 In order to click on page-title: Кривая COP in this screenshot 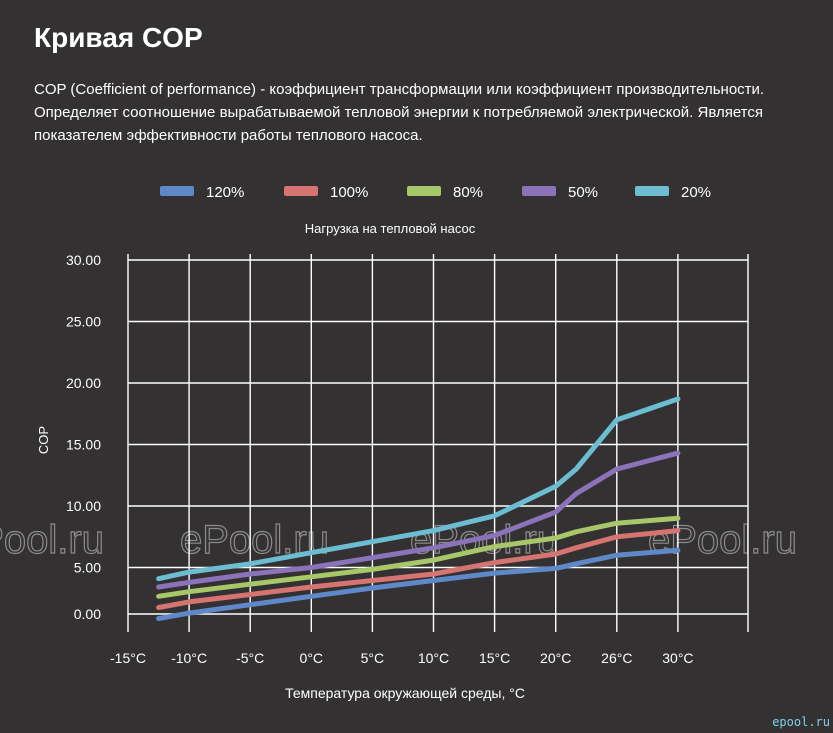, I will do `click(118, 37)`.